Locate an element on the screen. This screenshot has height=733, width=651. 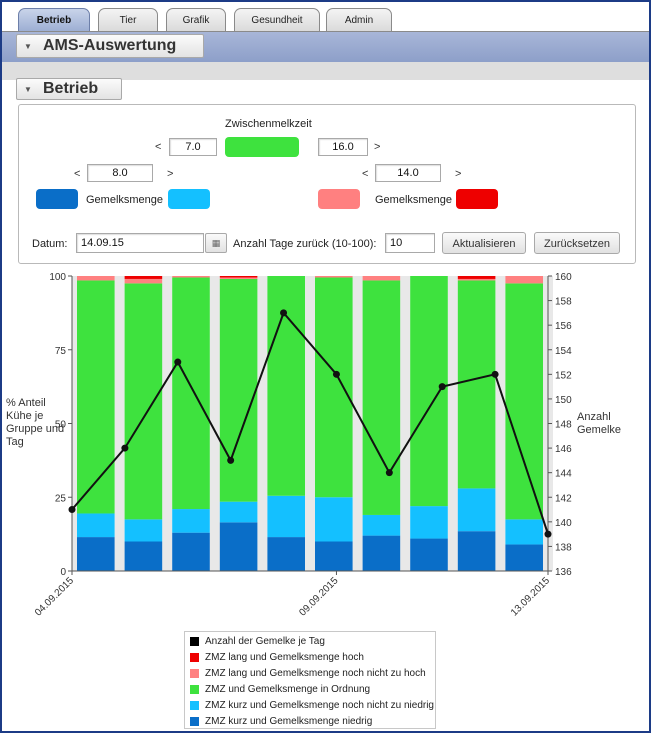
section-title: Betrieb is located at coordinates (71, 88).